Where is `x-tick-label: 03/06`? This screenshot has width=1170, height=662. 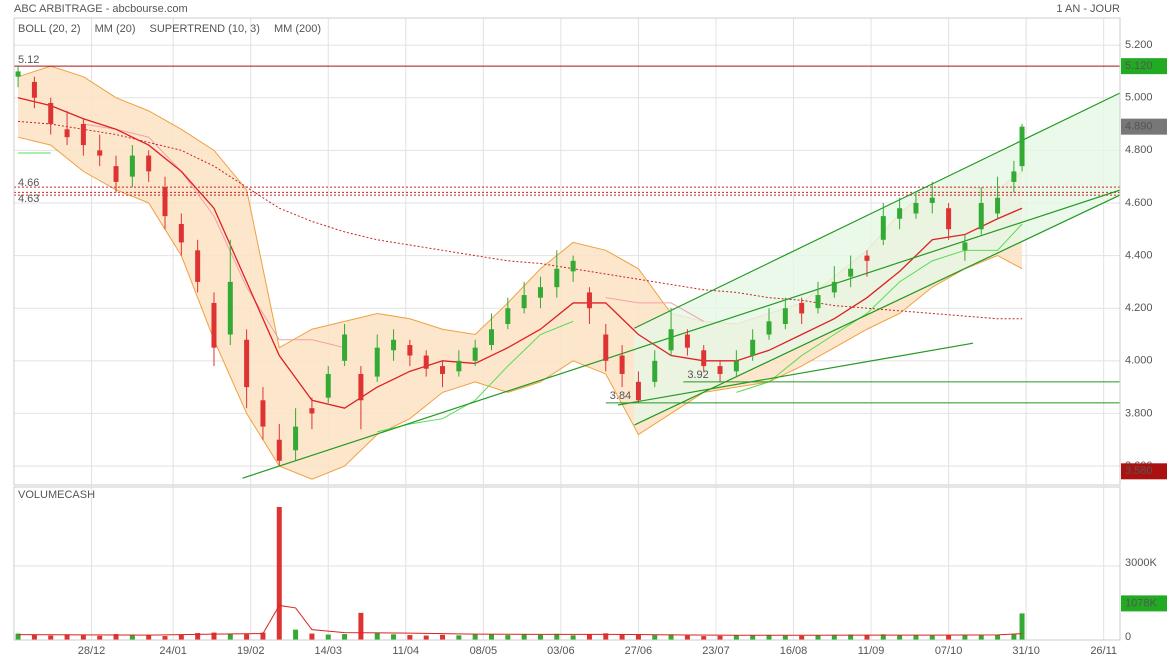
x-tick-label: 03/06 is located at coordinates (561, 651).